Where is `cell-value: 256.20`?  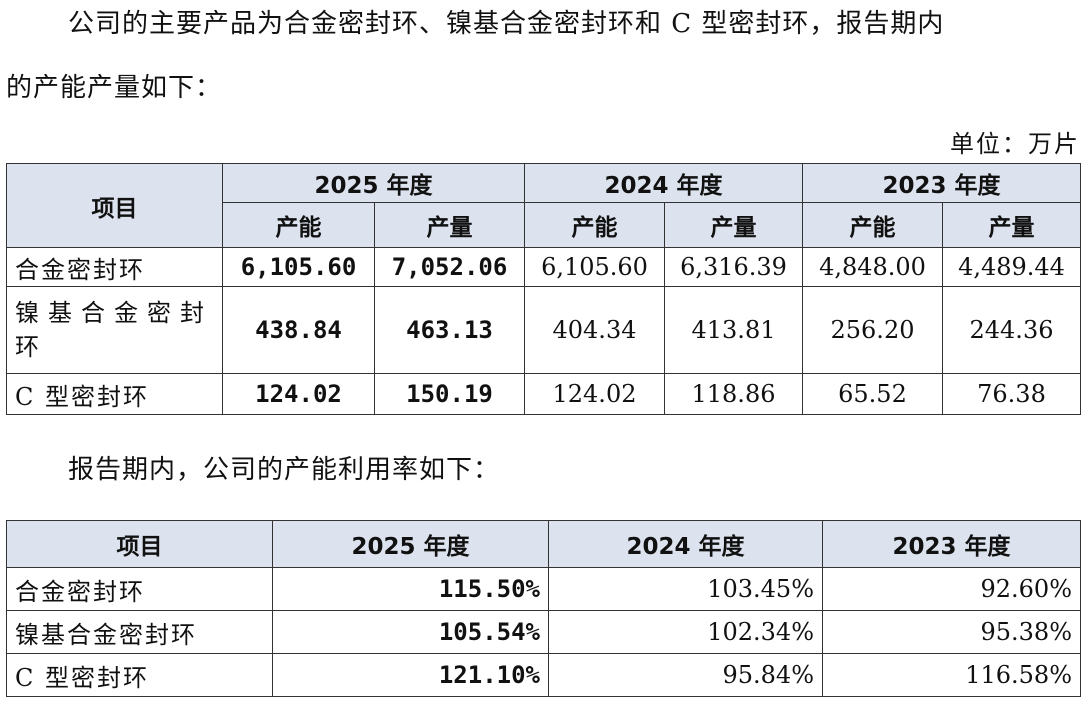
cell-value: 256.20 is located at coordinates (872, 330).